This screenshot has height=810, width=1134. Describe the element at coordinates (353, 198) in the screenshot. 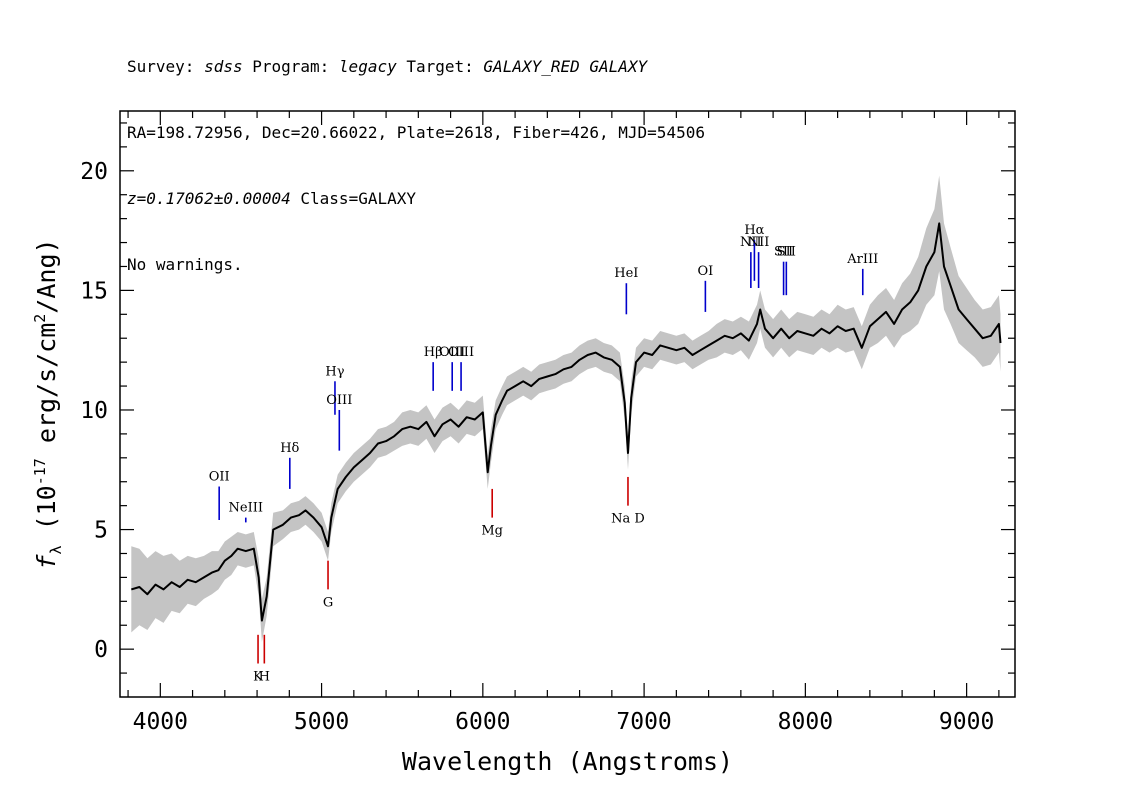

I see `class-value: Class=GALAXY` at that location.